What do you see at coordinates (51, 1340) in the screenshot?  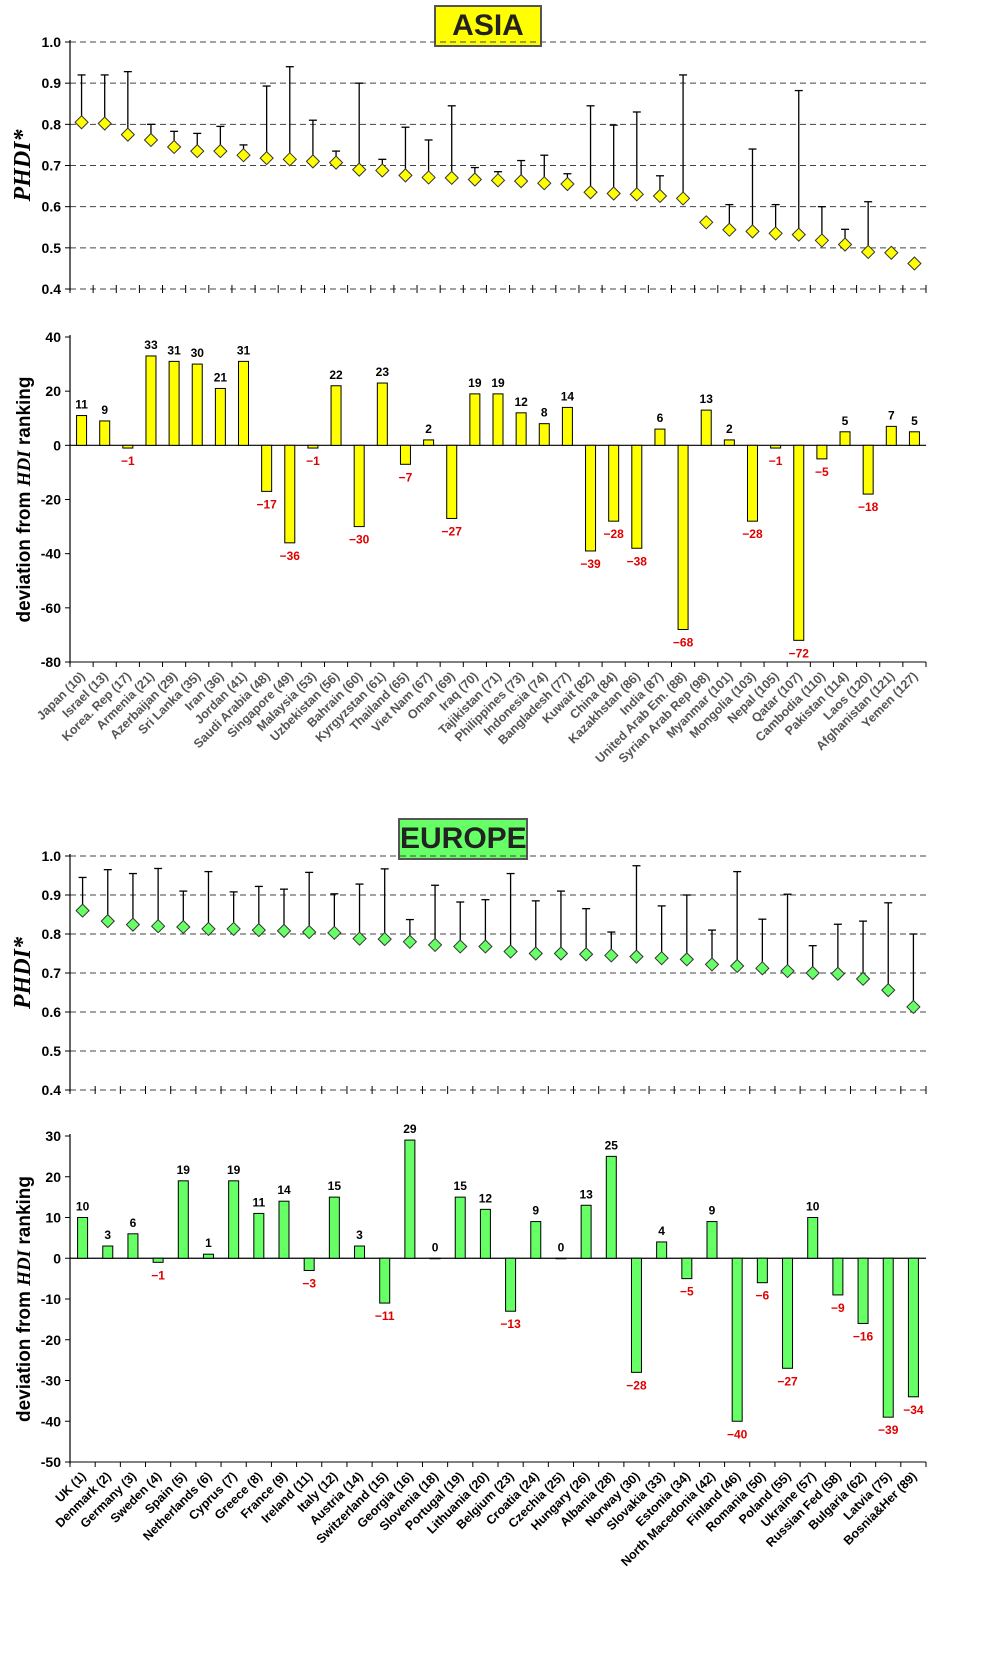 I see `y-tick-label: -20` at bounding box center [51, 1340].